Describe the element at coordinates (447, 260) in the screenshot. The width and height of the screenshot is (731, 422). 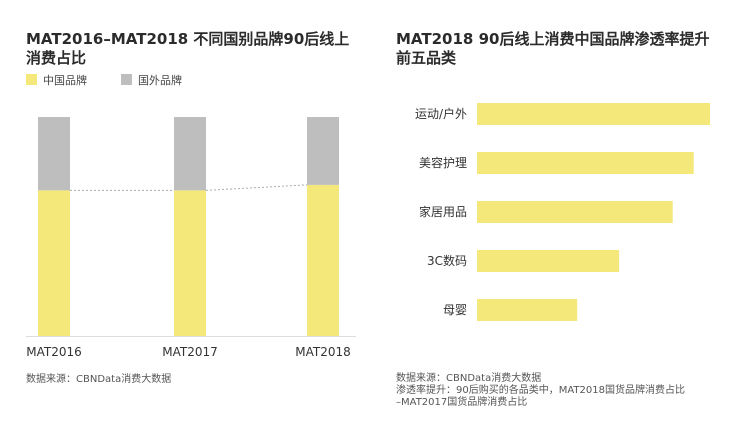
I see `category-label: 3C数码` at that location.